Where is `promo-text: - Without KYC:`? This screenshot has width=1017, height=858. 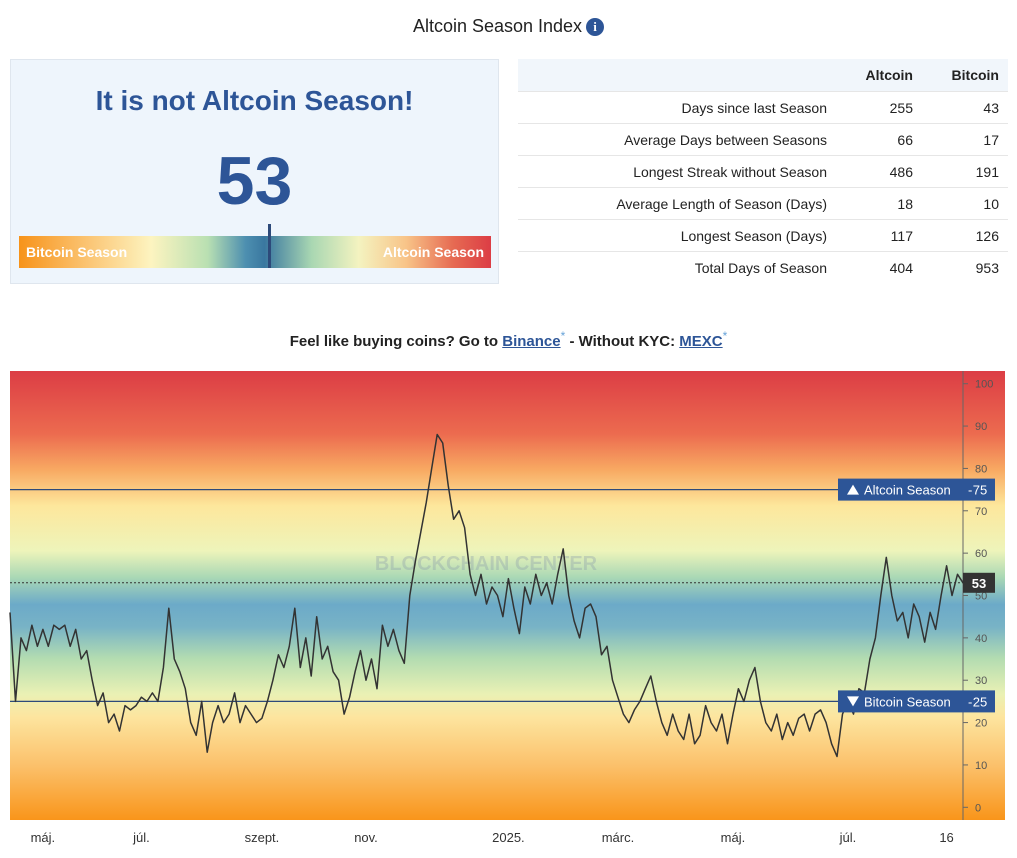
promo-text: - Without KYC: is located at coordinates (622, 341).